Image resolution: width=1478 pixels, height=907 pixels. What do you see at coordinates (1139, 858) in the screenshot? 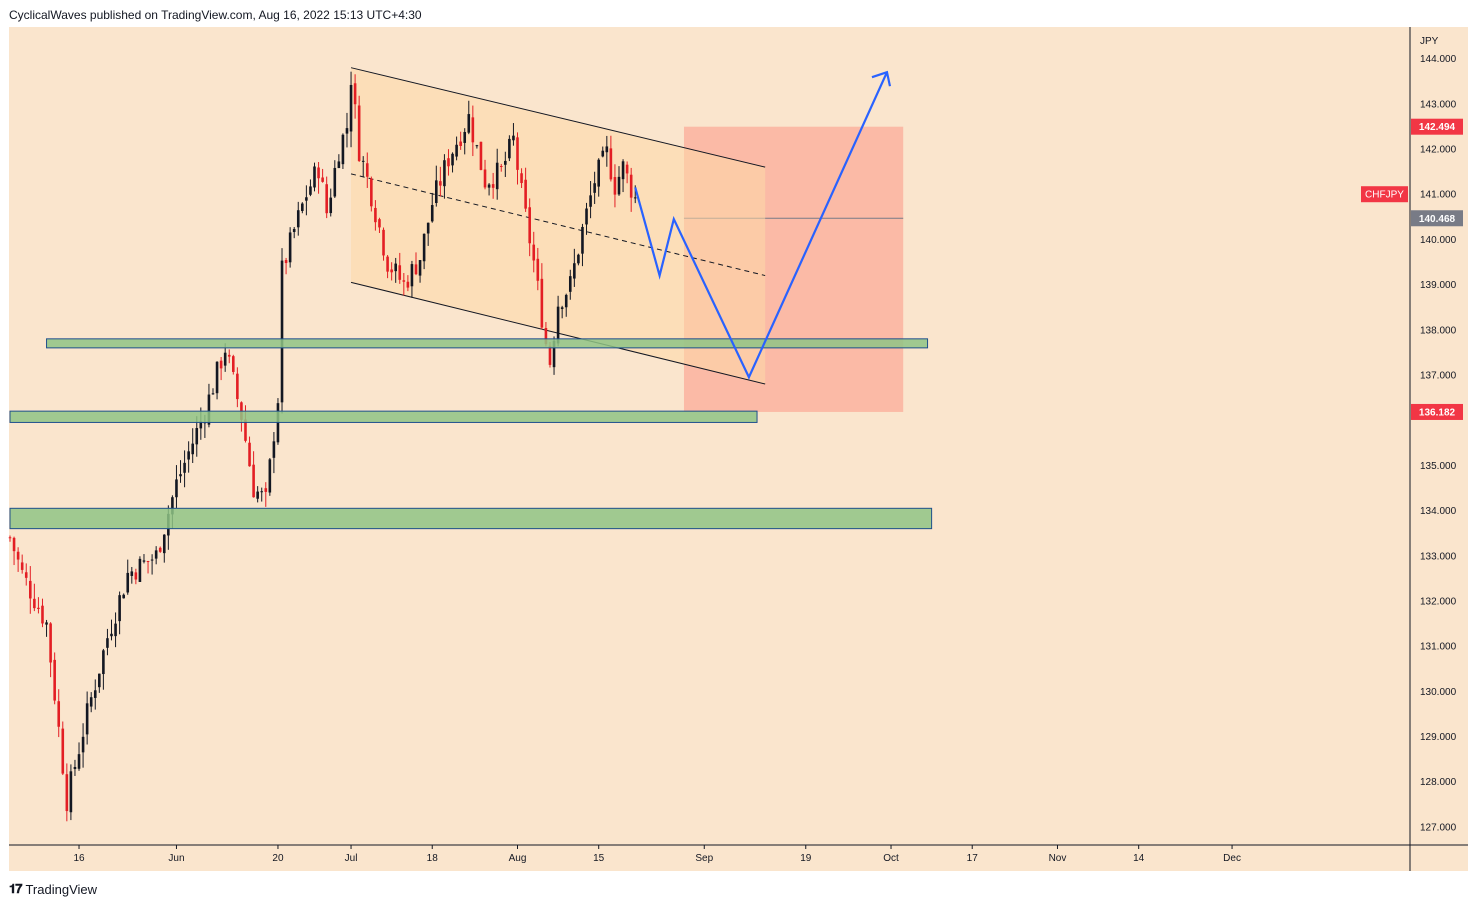
I see `x-tick-label: 14` at bounding box center [1139, 858].